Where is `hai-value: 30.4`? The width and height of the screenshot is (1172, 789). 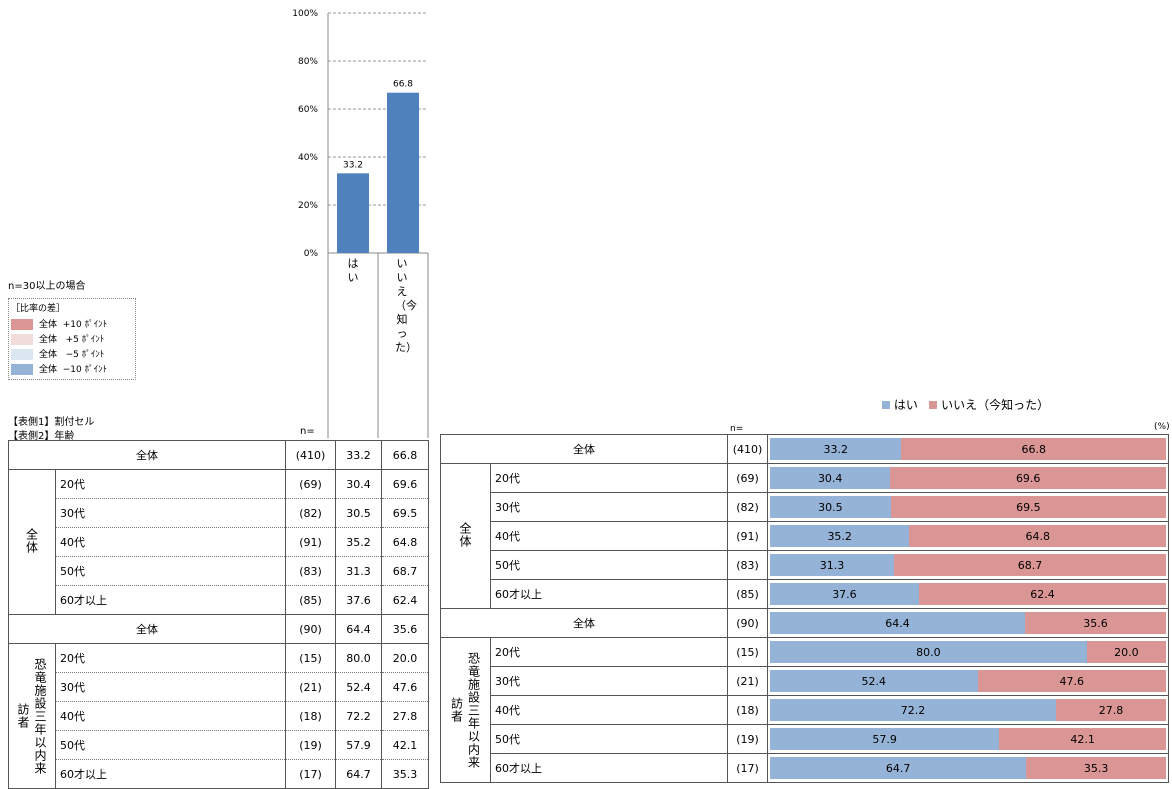 hai-value: 30.4 is located at coordinates (358, 484).